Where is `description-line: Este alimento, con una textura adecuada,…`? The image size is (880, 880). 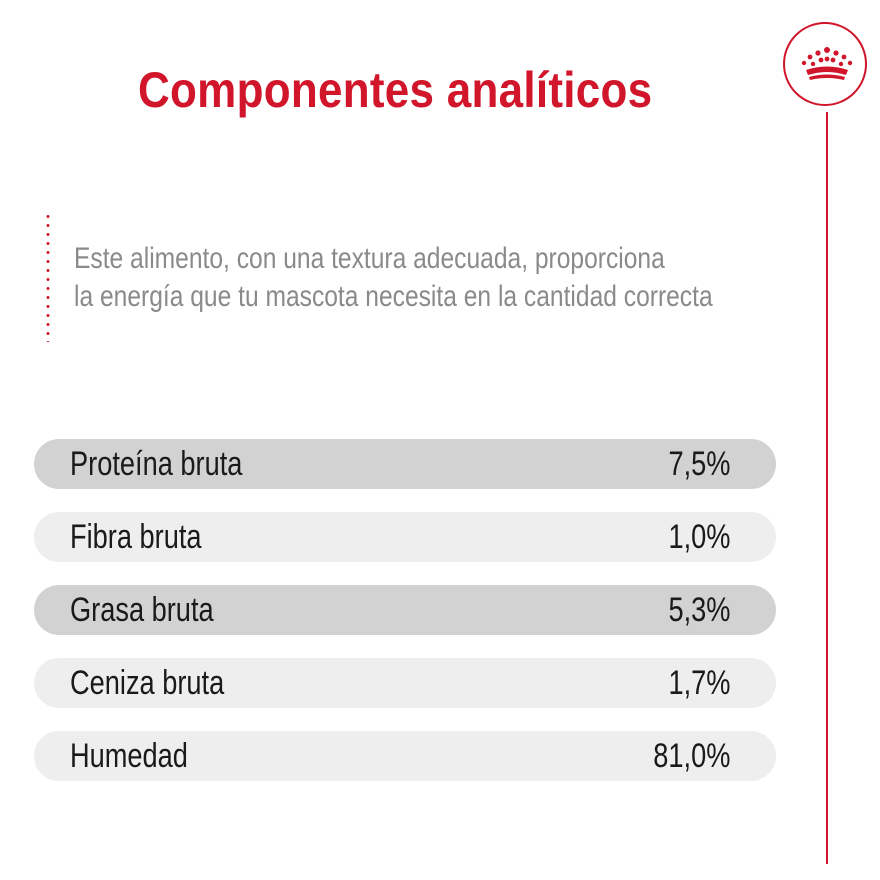 description-line: Este alimento, con una textura adecuada,… is located at coordinates (369, 258).